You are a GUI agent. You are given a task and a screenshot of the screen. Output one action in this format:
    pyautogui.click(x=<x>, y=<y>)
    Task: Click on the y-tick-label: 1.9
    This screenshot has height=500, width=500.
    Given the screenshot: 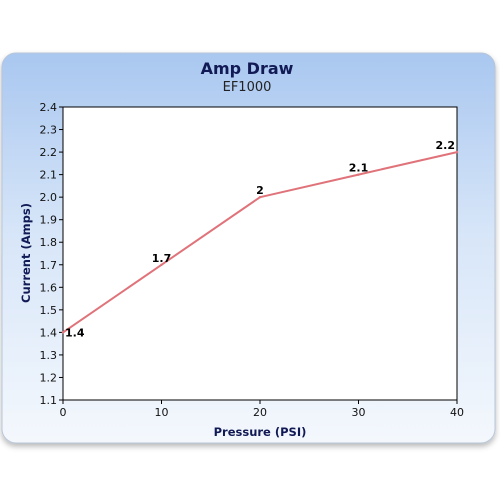 What is the action you would take?
    pyautogui.click(x=49, y=220)
    